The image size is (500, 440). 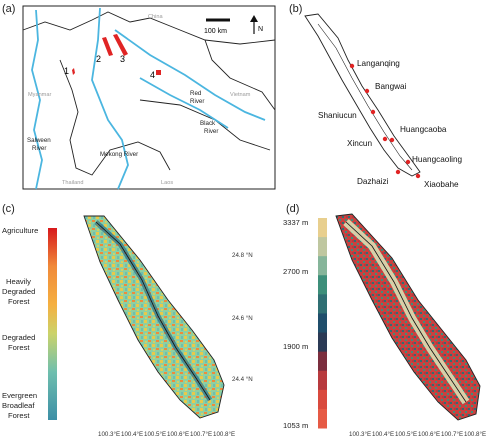 What do you see at coordinates (408, 162) in the screenshot?
I see `site-huangcaoling-dot` at bounding box center [408, 162].